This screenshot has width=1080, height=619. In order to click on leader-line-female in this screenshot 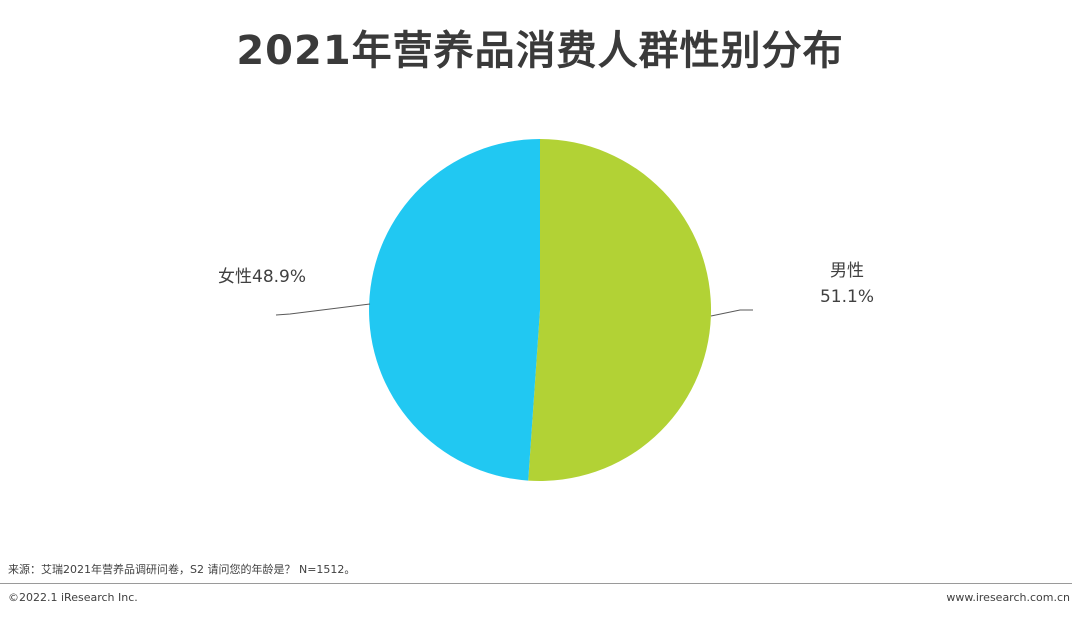, I will do `click(323, 309)`.